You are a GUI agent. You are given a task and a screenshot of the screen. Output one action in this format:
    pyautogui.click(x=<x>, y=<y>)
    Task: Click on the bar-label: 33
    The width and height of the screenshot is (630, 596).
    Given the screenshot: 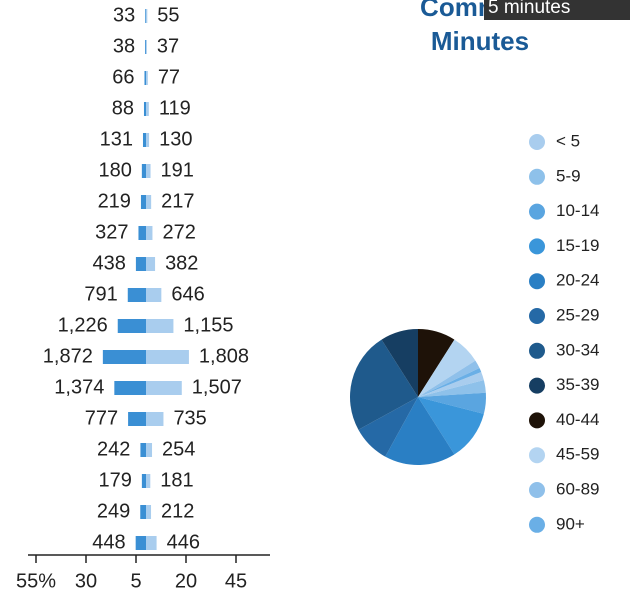 What is the action you would take?
    pyautogui.click(x=124, y=15)
    